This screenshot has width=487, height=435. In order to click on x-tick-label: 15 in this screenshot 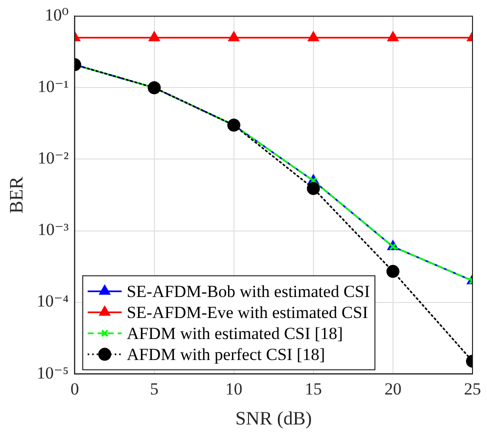, I will do `click(313, 388)`.